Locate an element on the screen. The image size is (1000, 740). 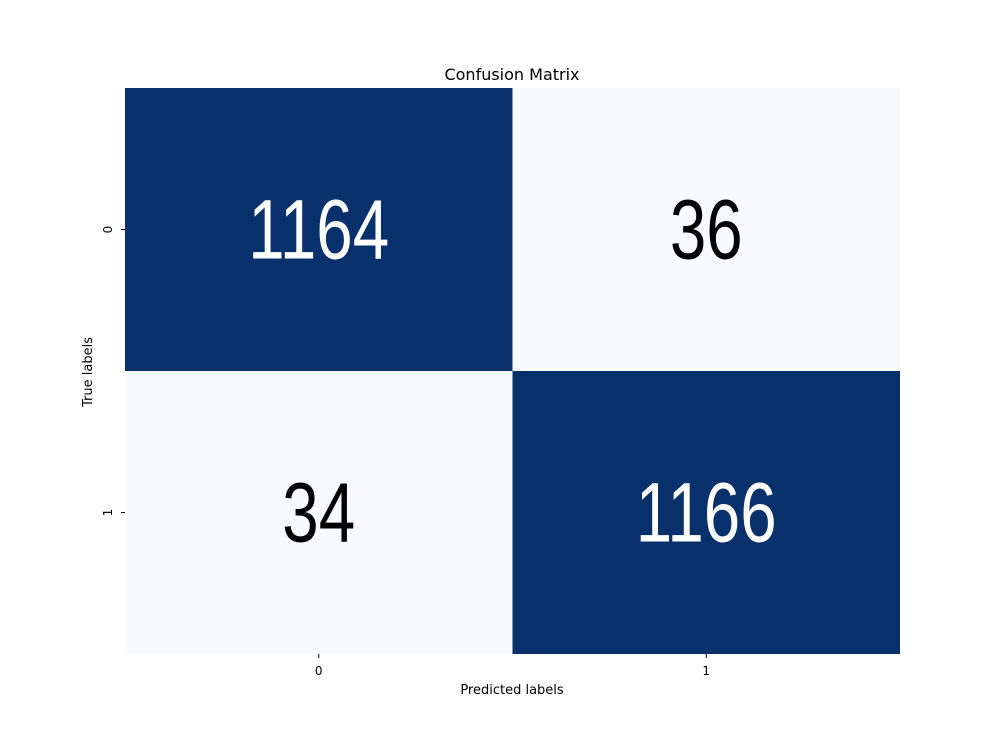
cell-value-label: 1166 is located at coordinates (706, 513).